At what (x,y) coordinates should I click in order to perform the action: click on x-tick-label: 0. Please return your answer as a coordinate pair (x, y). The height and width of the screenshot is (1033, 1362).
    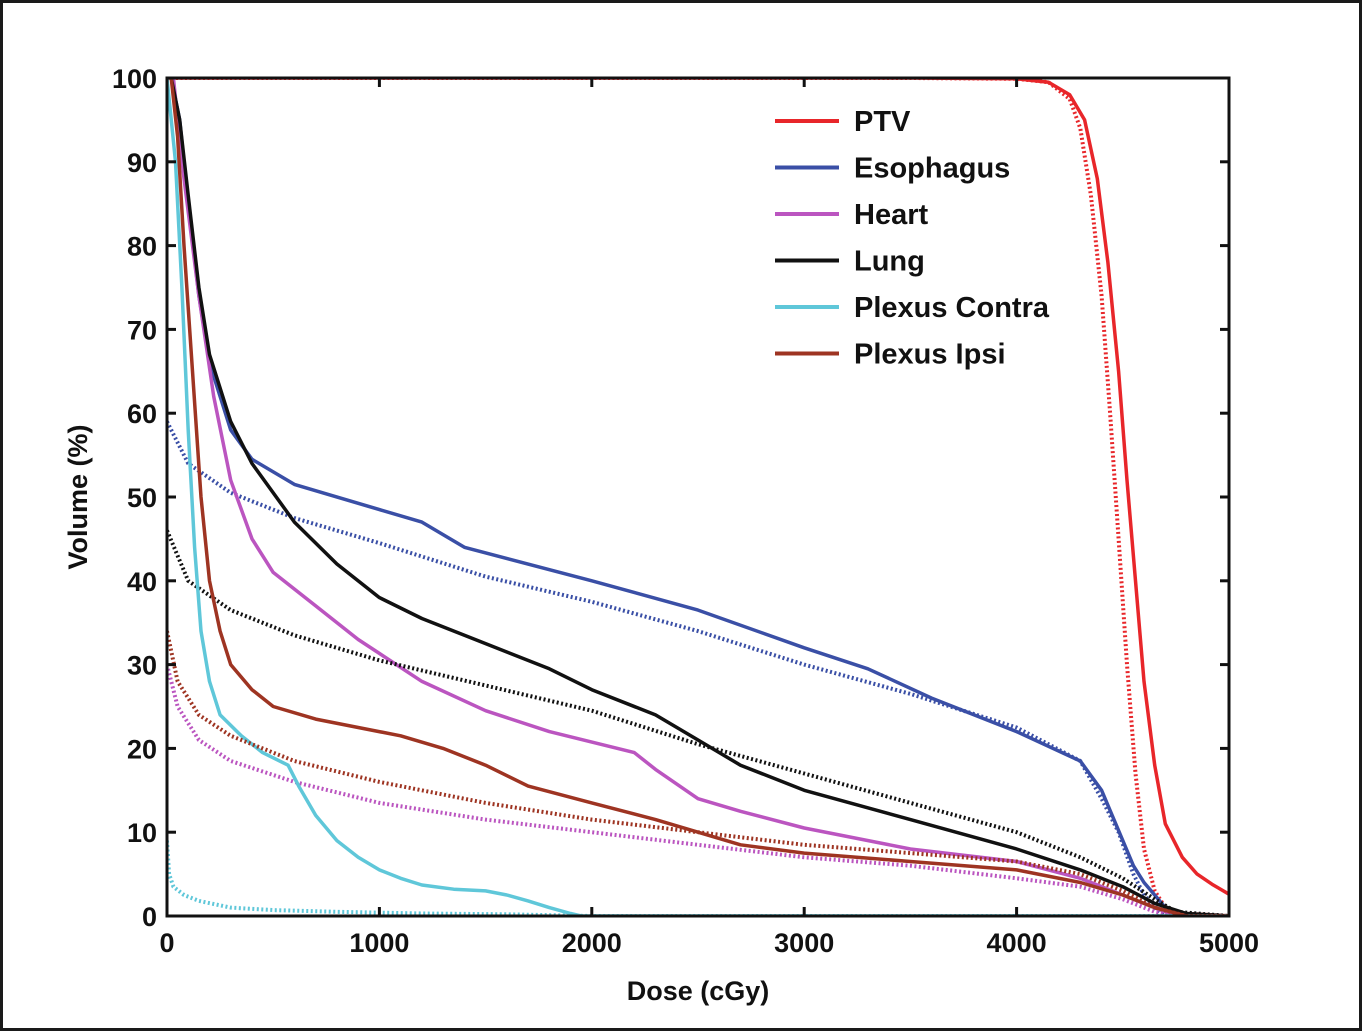
    Looking at the image, I should click on (166, 943).